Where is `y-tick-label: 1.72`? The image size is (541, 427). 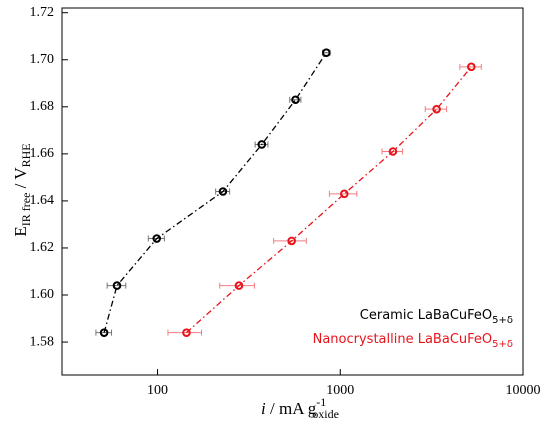 y-tick-label: 1.72 is located at coordinates (42, 12).